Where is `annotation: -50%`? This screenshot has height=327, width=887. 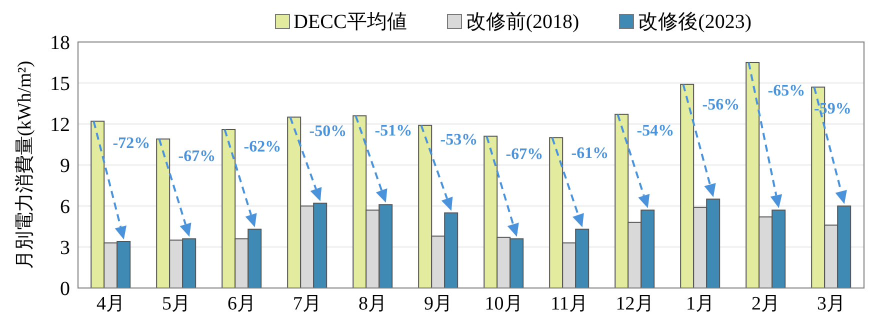 annotation: -50% is located at coordinates (328, 131).